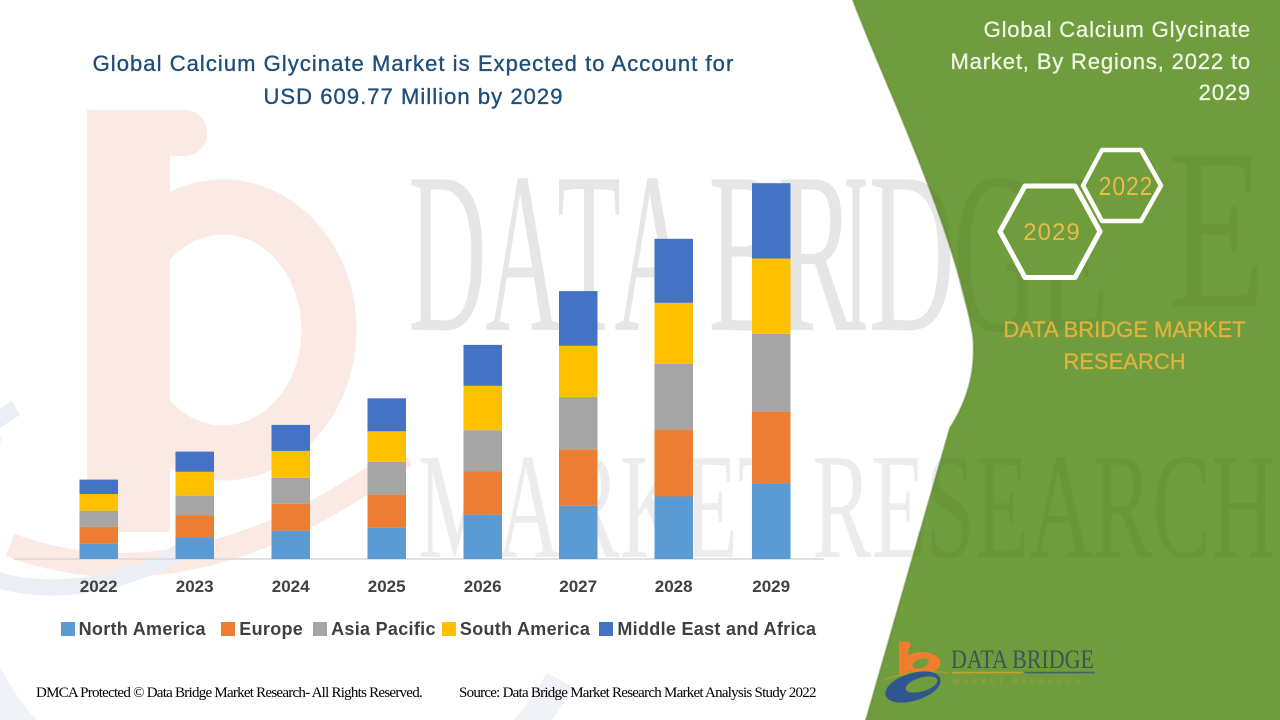 The height and width of the screenshot is (720, 1280). I want to click on svg-text: I, so click(856, 253).